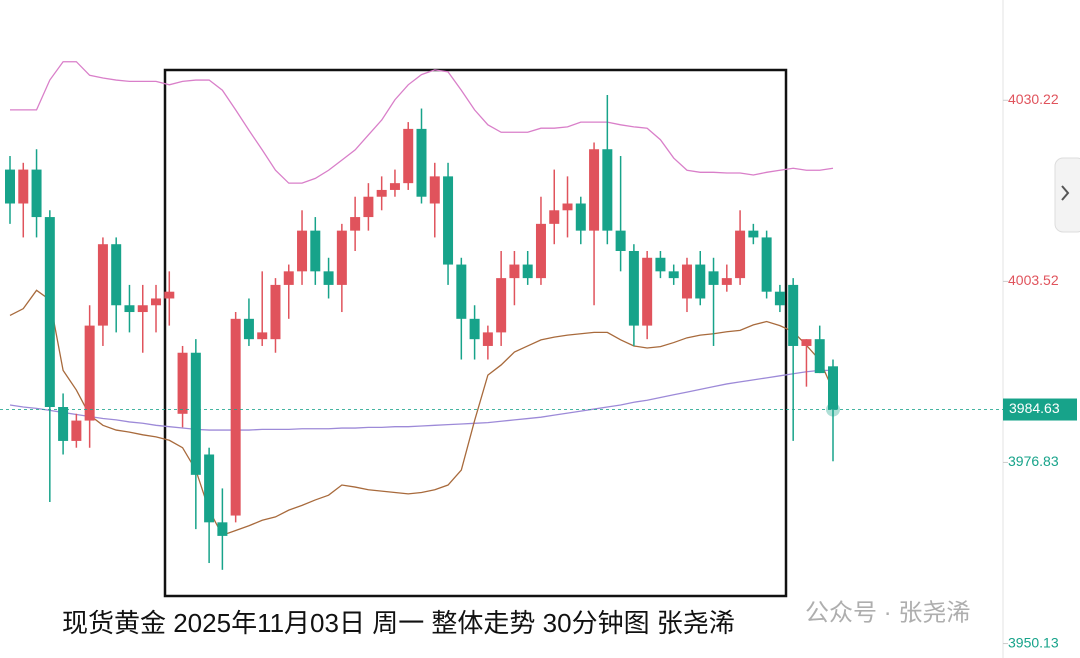  What do you see at coordinates (1033, 461) in the screenshot?
I see `y-tick-label: 3976.83` at bounding box center [1033, 461].